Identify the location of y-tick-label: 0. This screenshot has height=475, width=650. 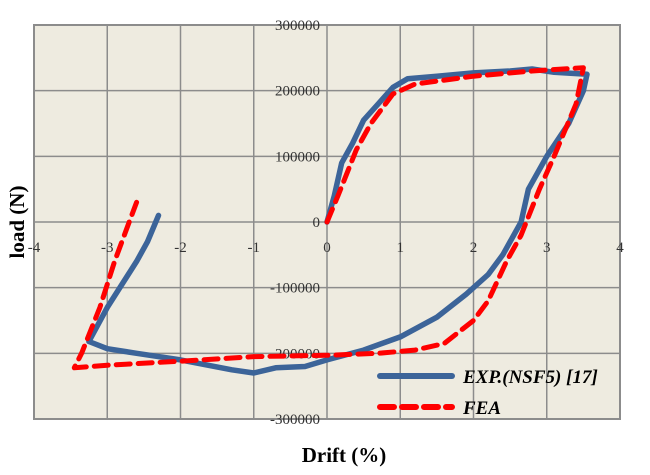
(317, 223).